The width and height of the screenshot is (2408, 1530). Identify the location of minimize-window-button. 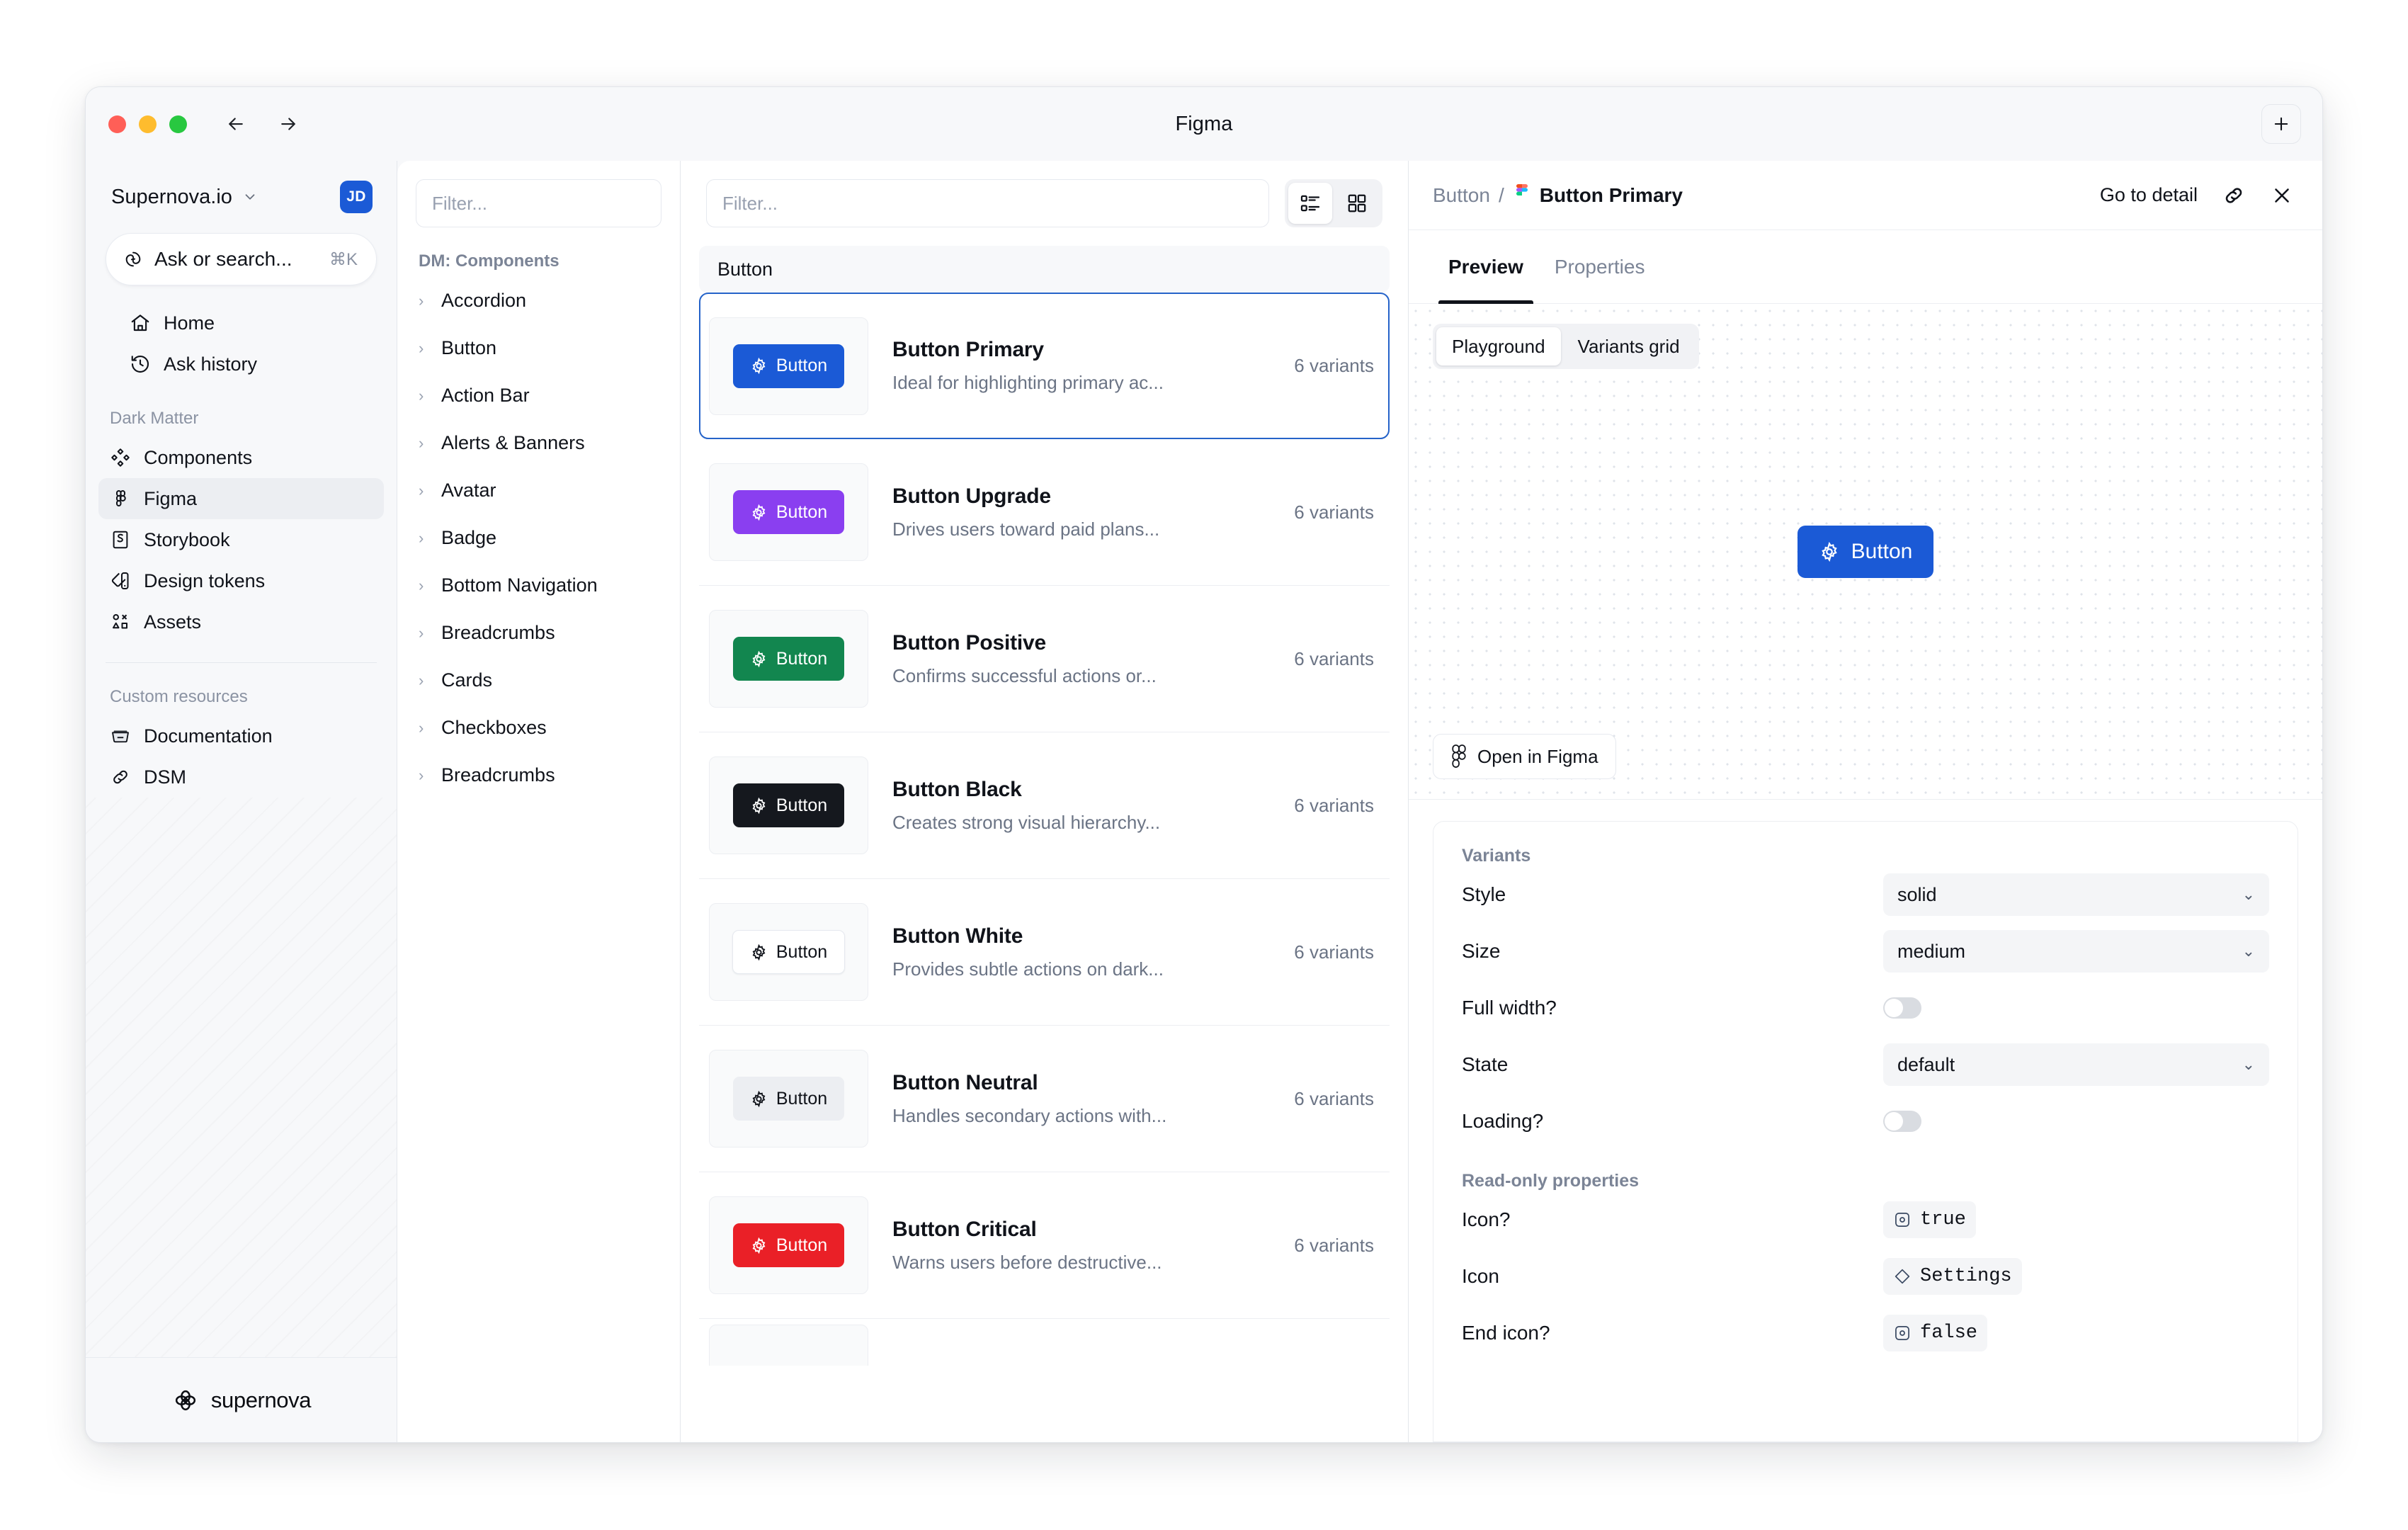
(148, 124).